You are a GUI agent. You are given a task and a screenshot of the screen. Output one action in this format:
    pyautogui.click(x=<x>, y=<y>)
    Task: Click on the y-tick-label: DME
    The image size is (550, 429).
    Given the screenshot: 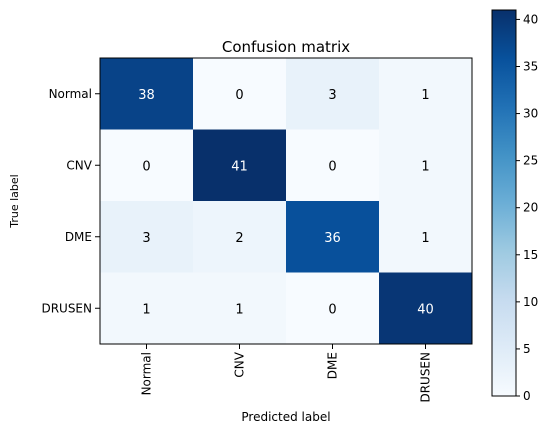 What is the action you would take?
    pyautogui.click(x=78, y=237)
    